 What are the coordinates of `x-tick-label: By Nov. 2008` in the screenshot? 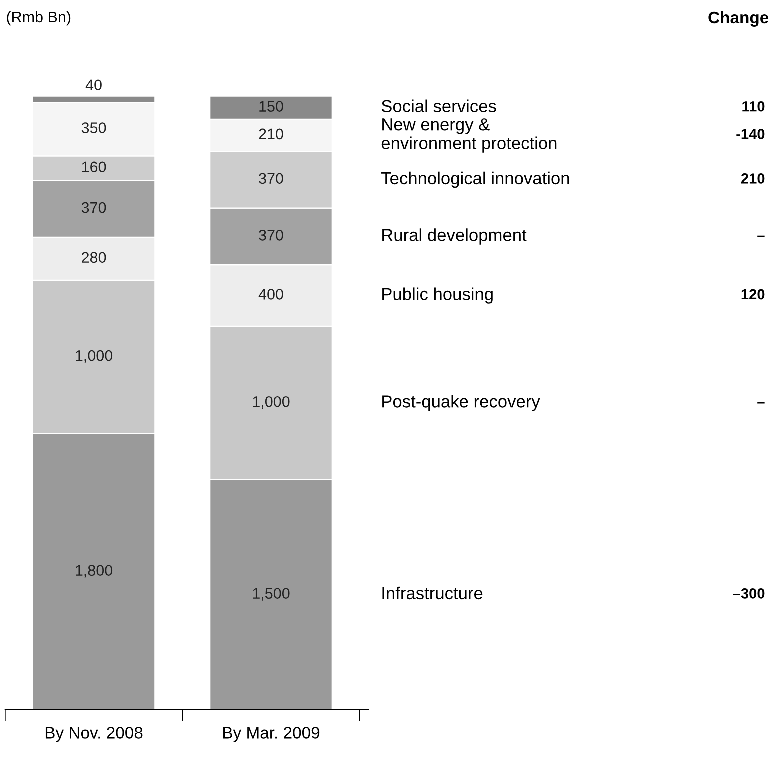 It's located at (94, 734).